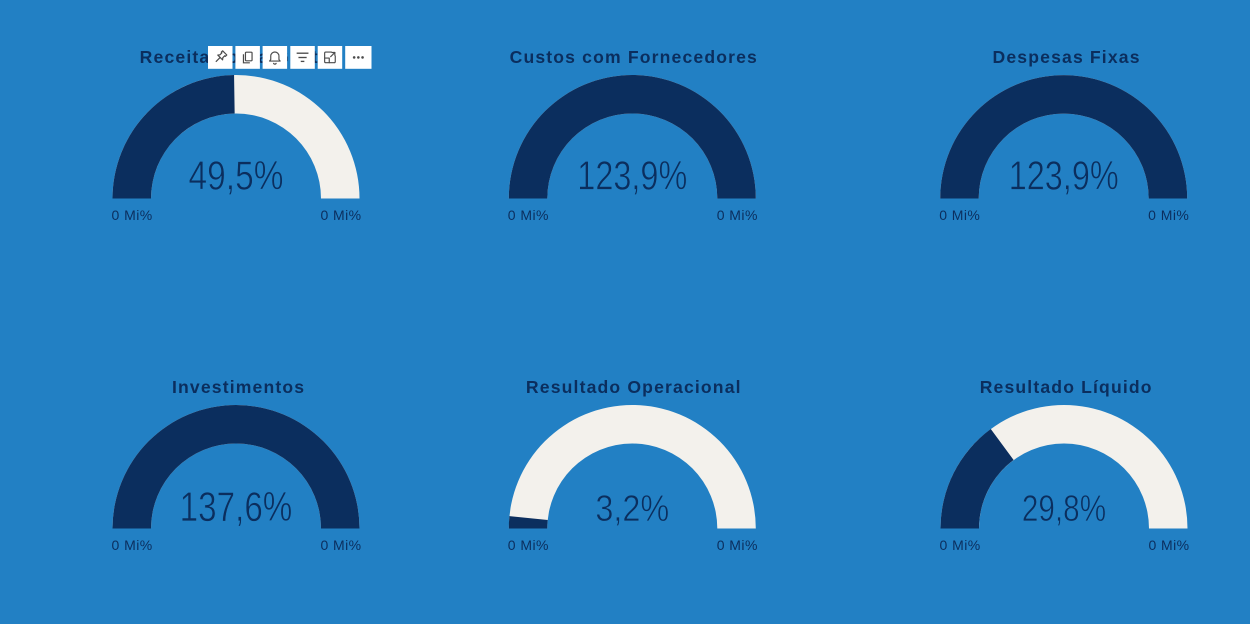 The height and width of the screenshot is (624, 1250). Describe the element at coordinates (238, 387) in the screenshot. I see `svg-text: Investimentos` at that location.